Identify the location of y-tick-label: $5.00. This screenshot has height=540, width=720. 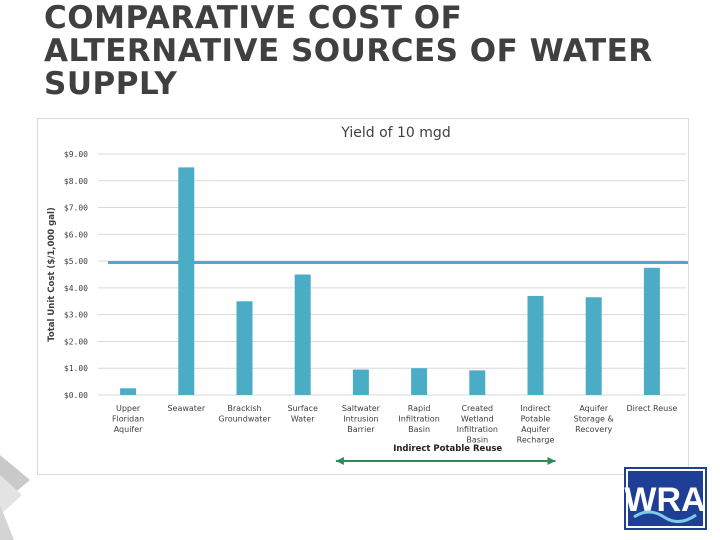
(76, 261).